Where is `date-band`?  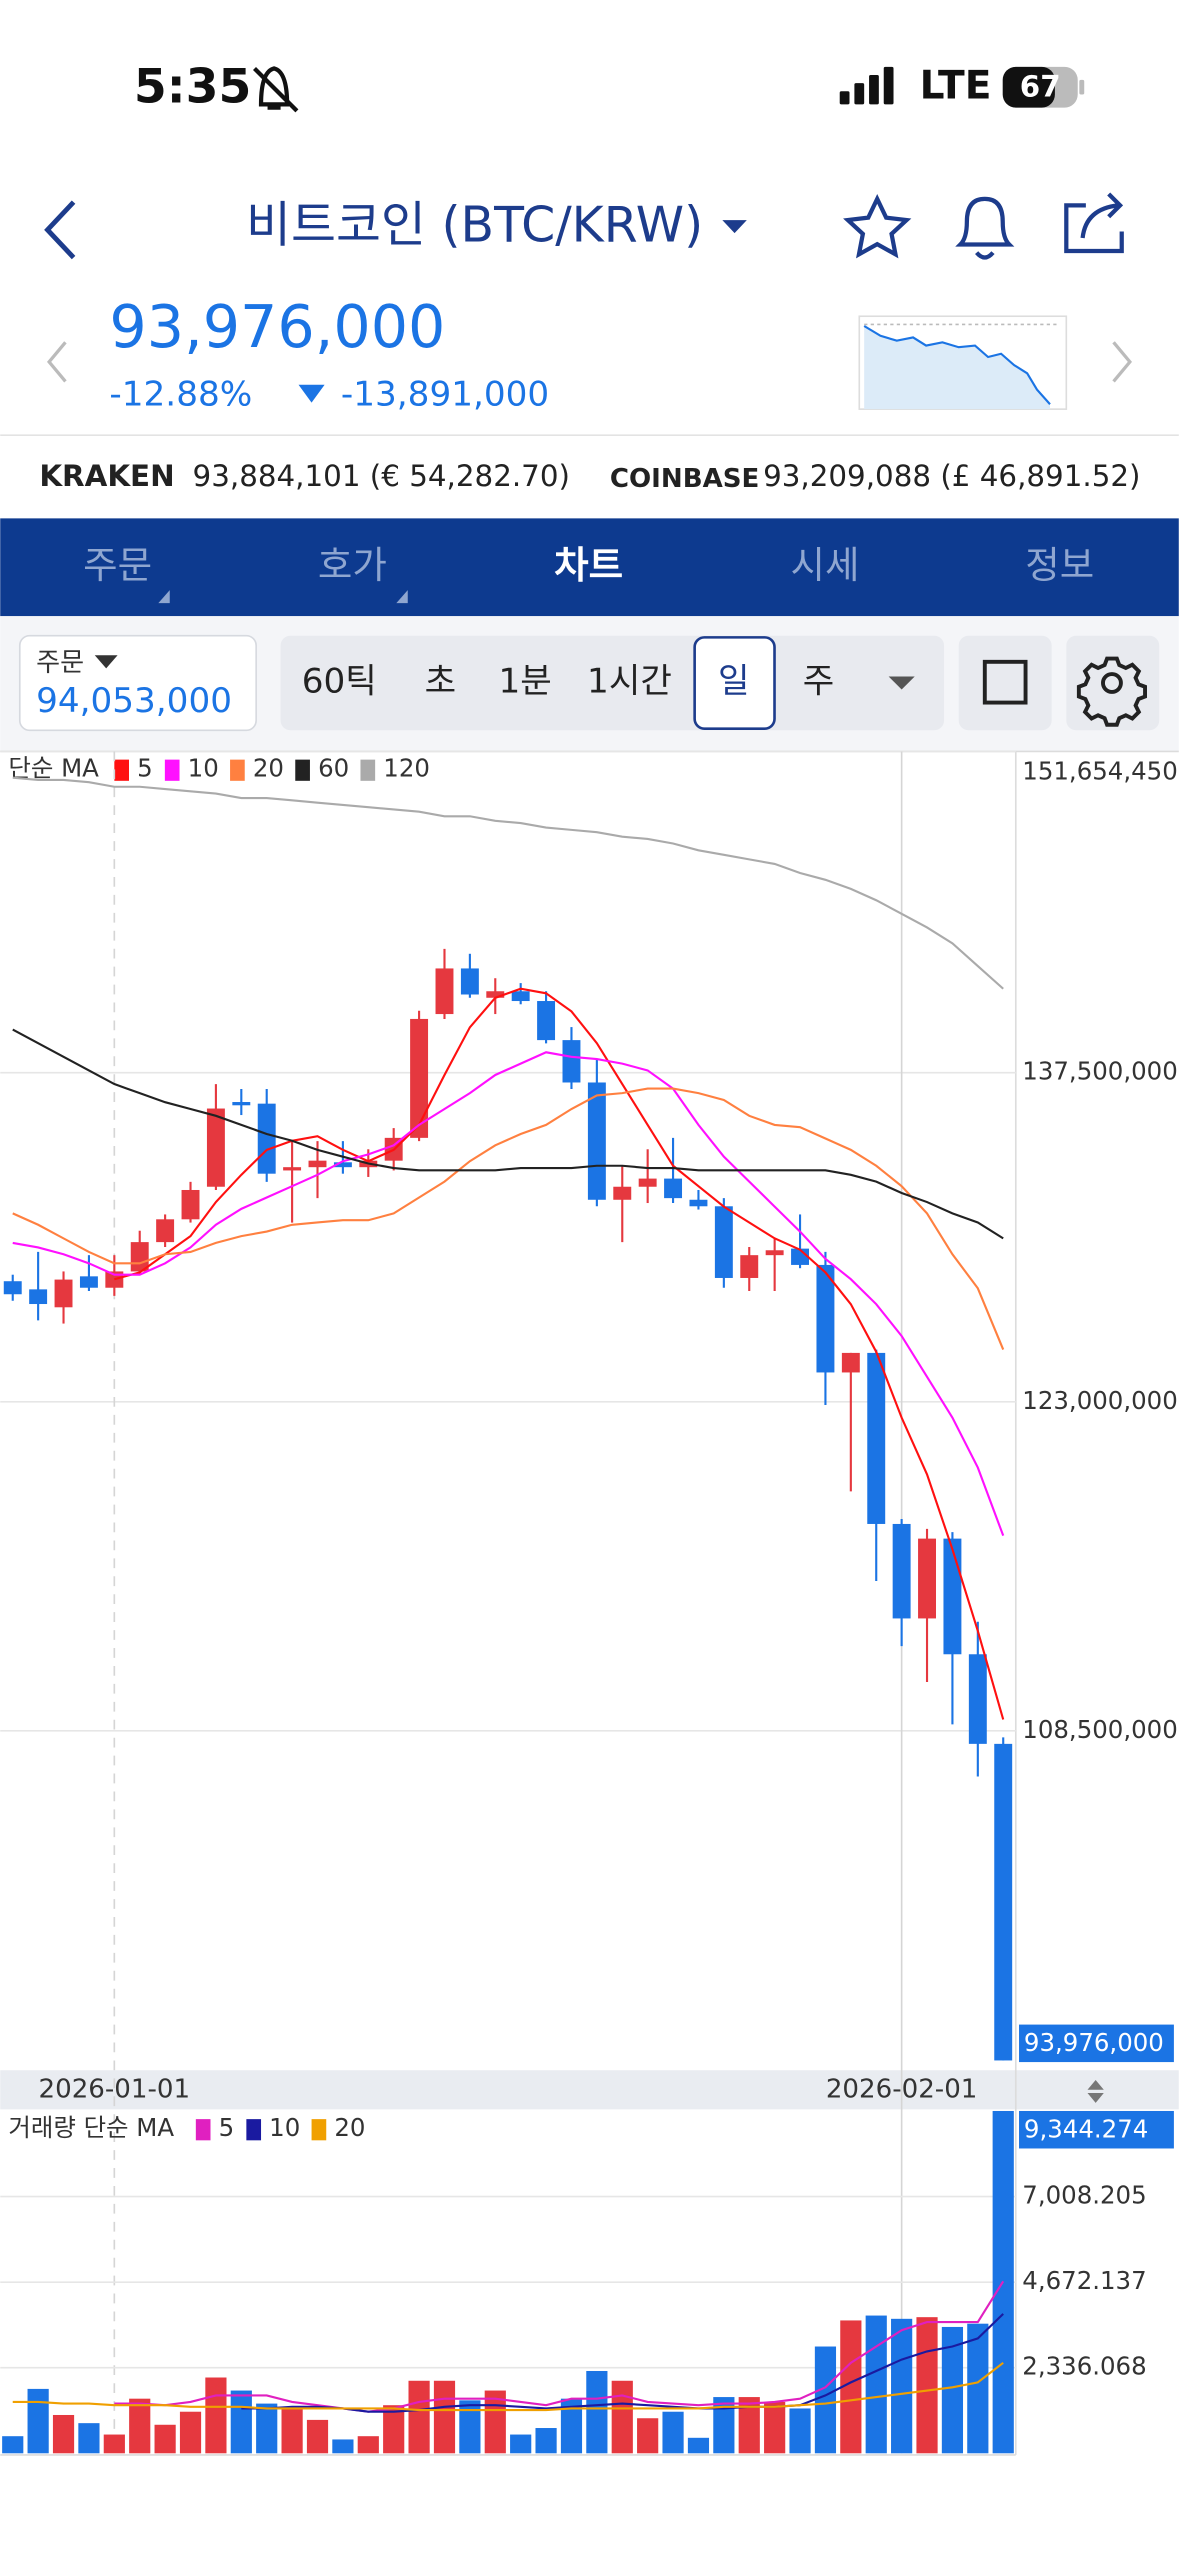
date-band is located at coordinates (589, 2090).